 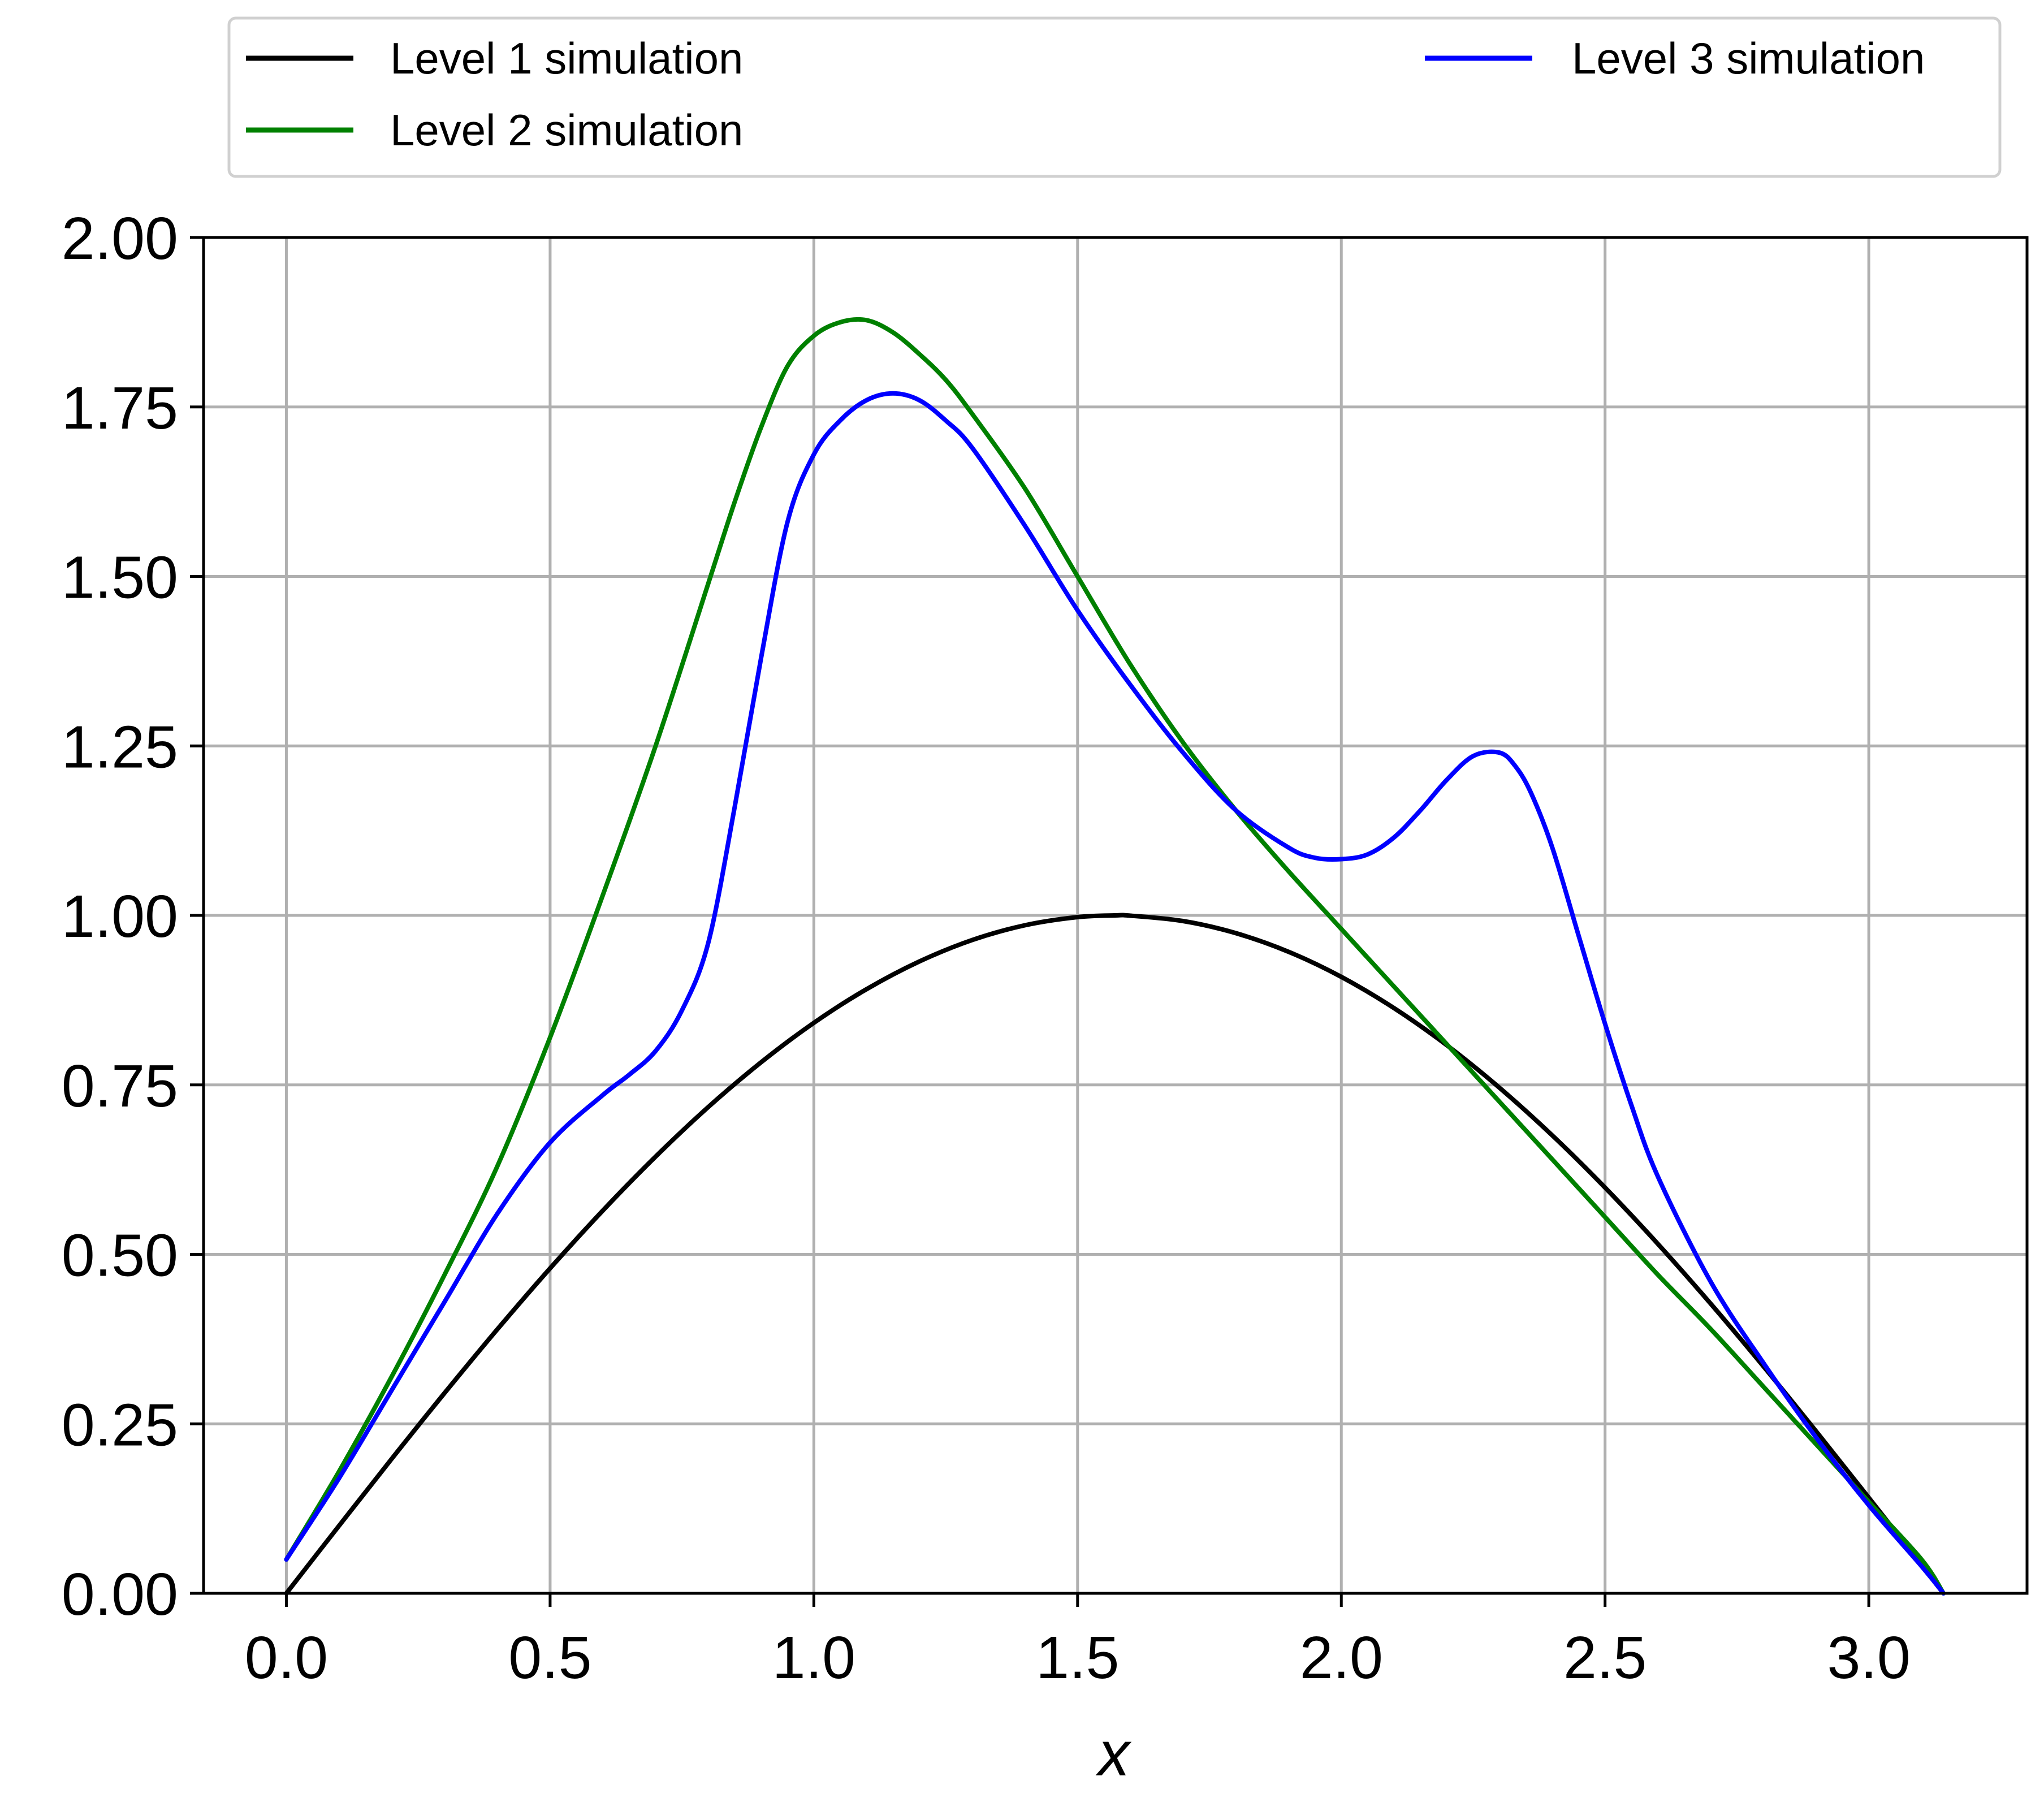 What do you see at coordinates (120, 1424) in the screenshot?
I see `y-tick-label: 0.25` at bounding box center [120, 1424].